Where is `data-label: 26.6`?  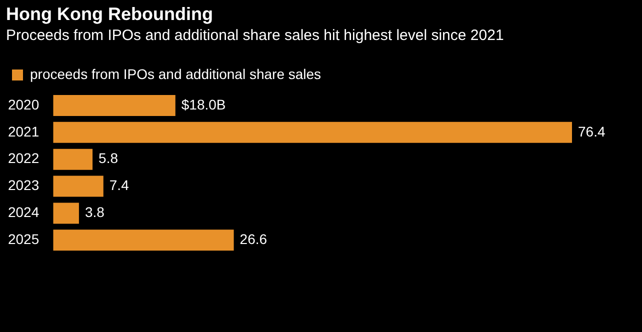 data-label: 26.6 is located at coordinates (254, 238).